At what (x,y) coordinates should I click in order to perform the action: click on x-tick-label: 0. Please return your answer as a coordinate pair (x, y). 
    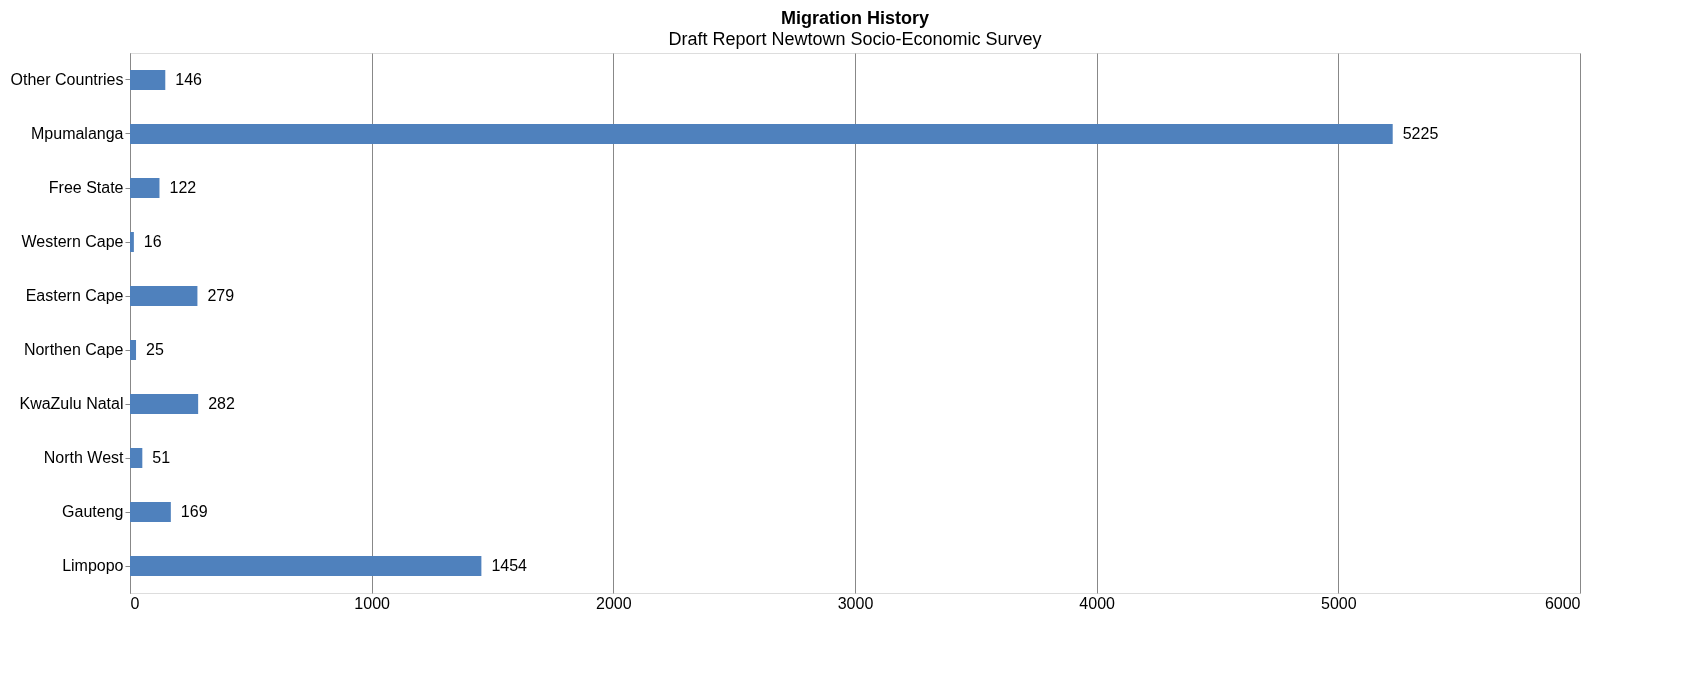
    Looking at the image, I should click on (135, 603).